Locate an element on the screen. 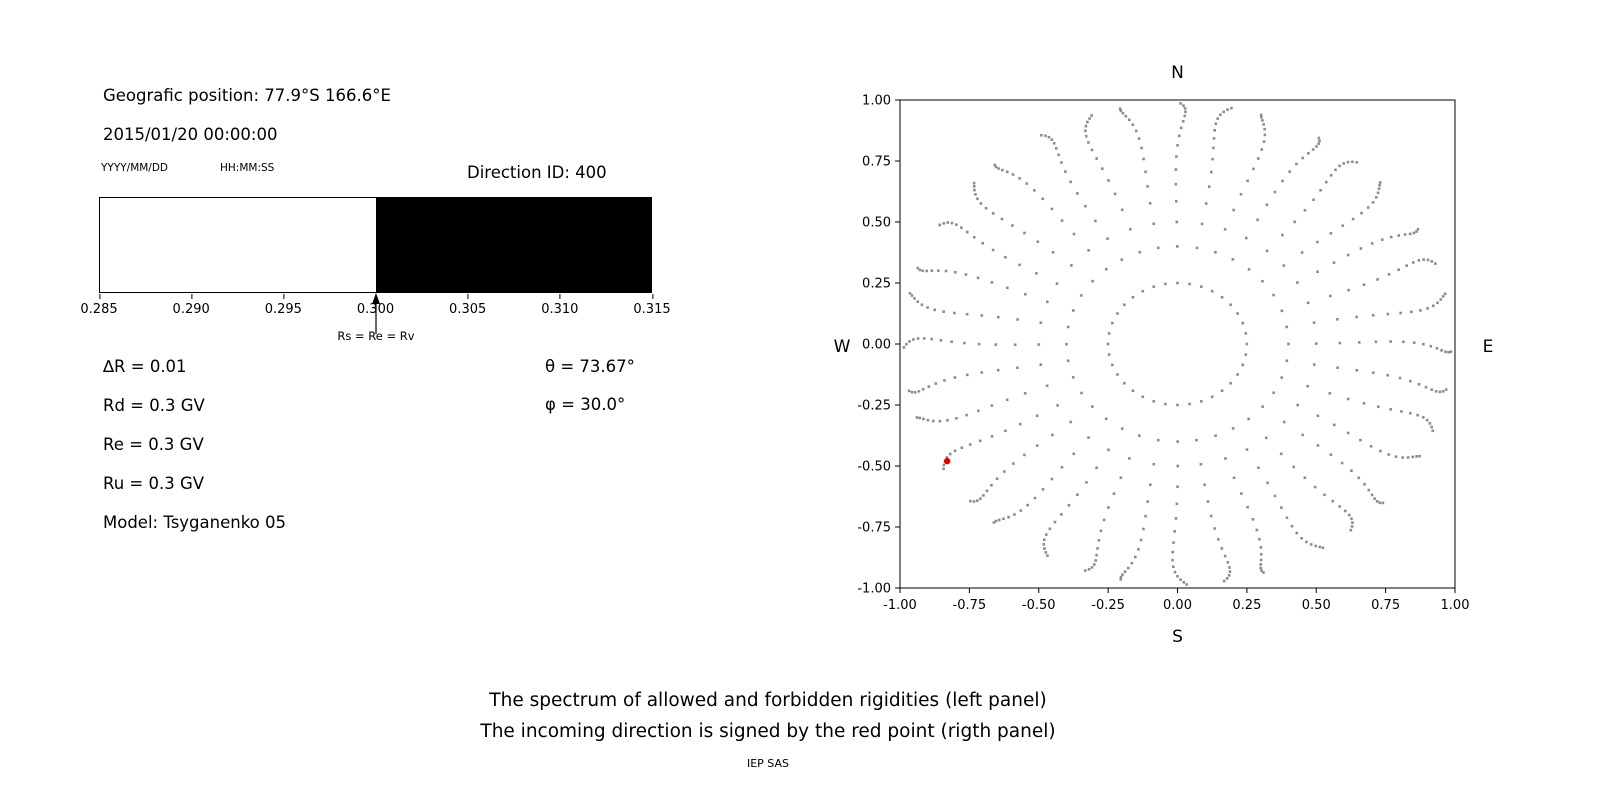  rd-label: Rd = 0.3 GV is located at coordinates (154, 405).